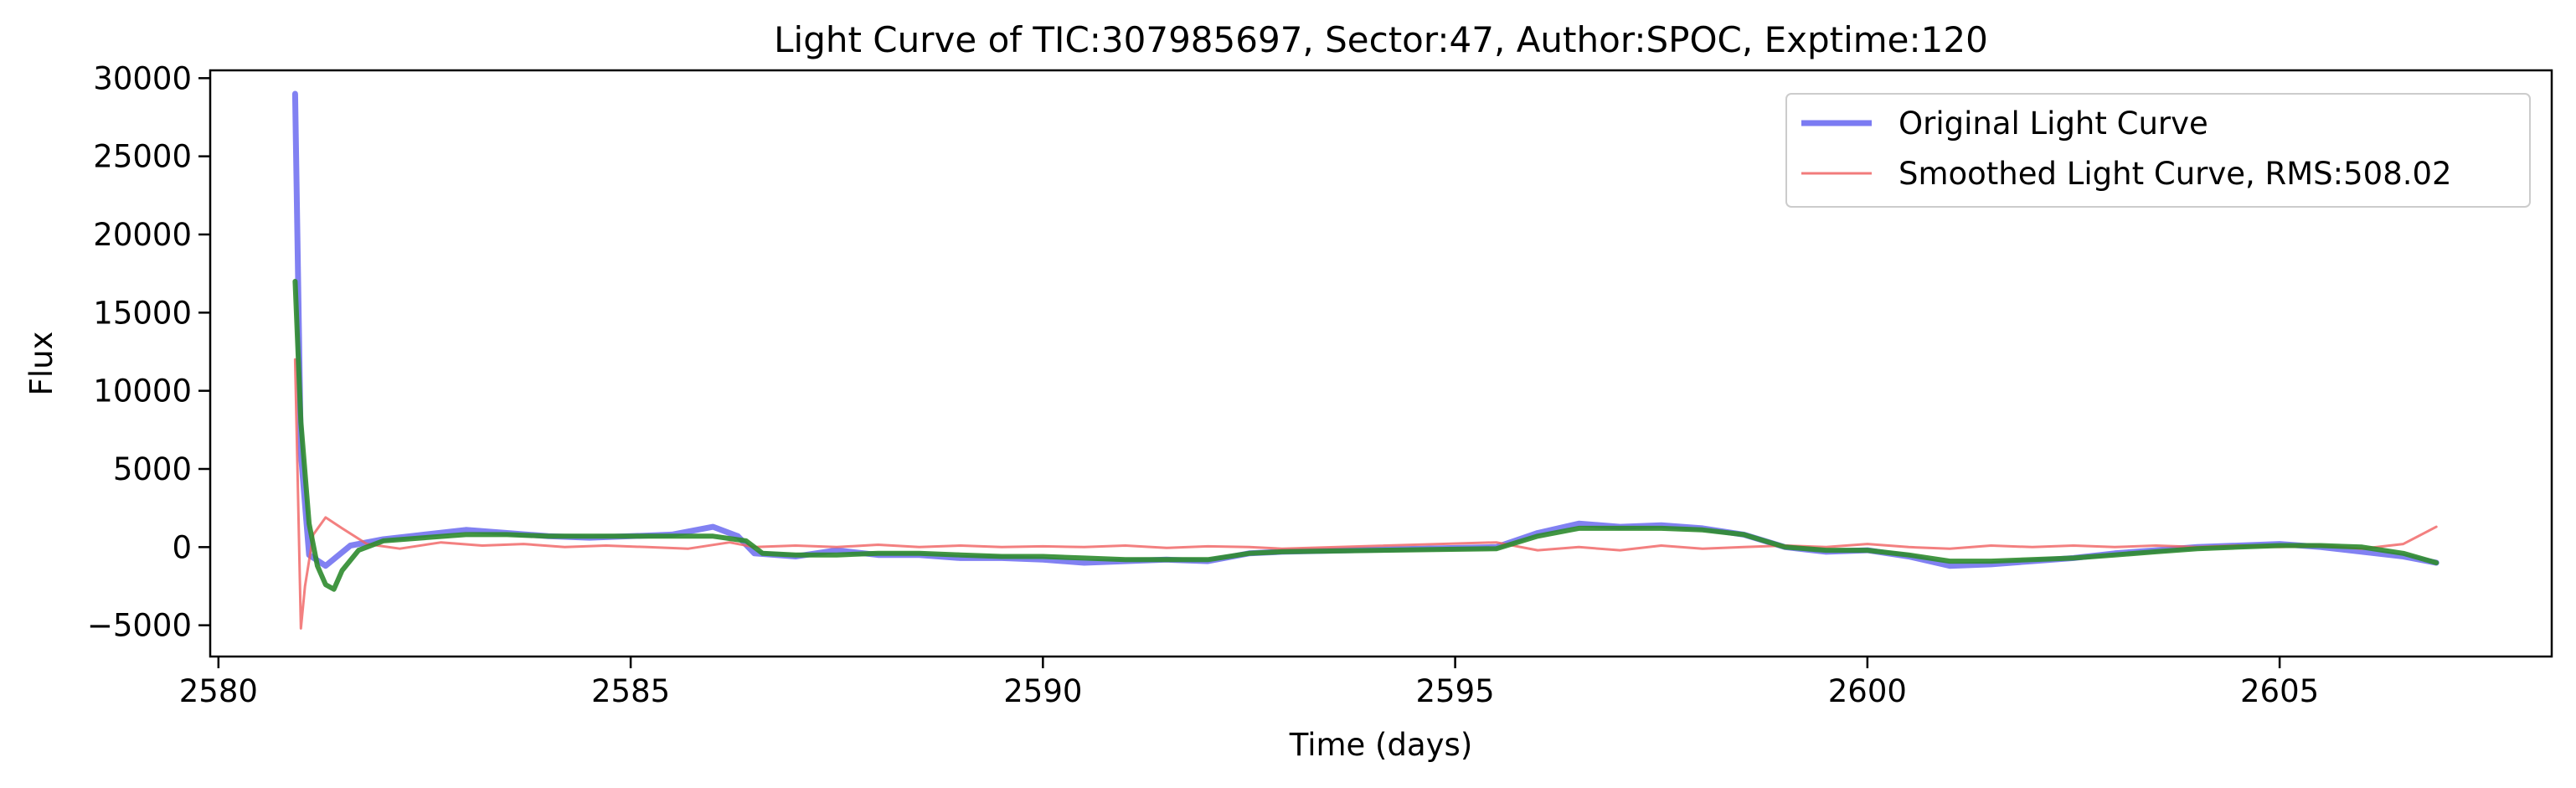 This screenshot has height=788, width=2576. I want to click on x-tick-label: 2590, so click(1042, 691).